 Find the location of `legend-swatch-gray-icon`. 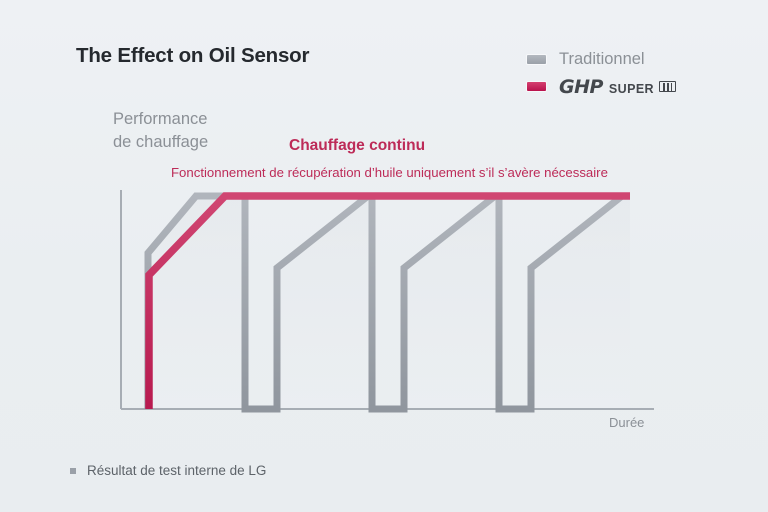

legend-swatch-gray-icon is located at coordinates (536, 59).